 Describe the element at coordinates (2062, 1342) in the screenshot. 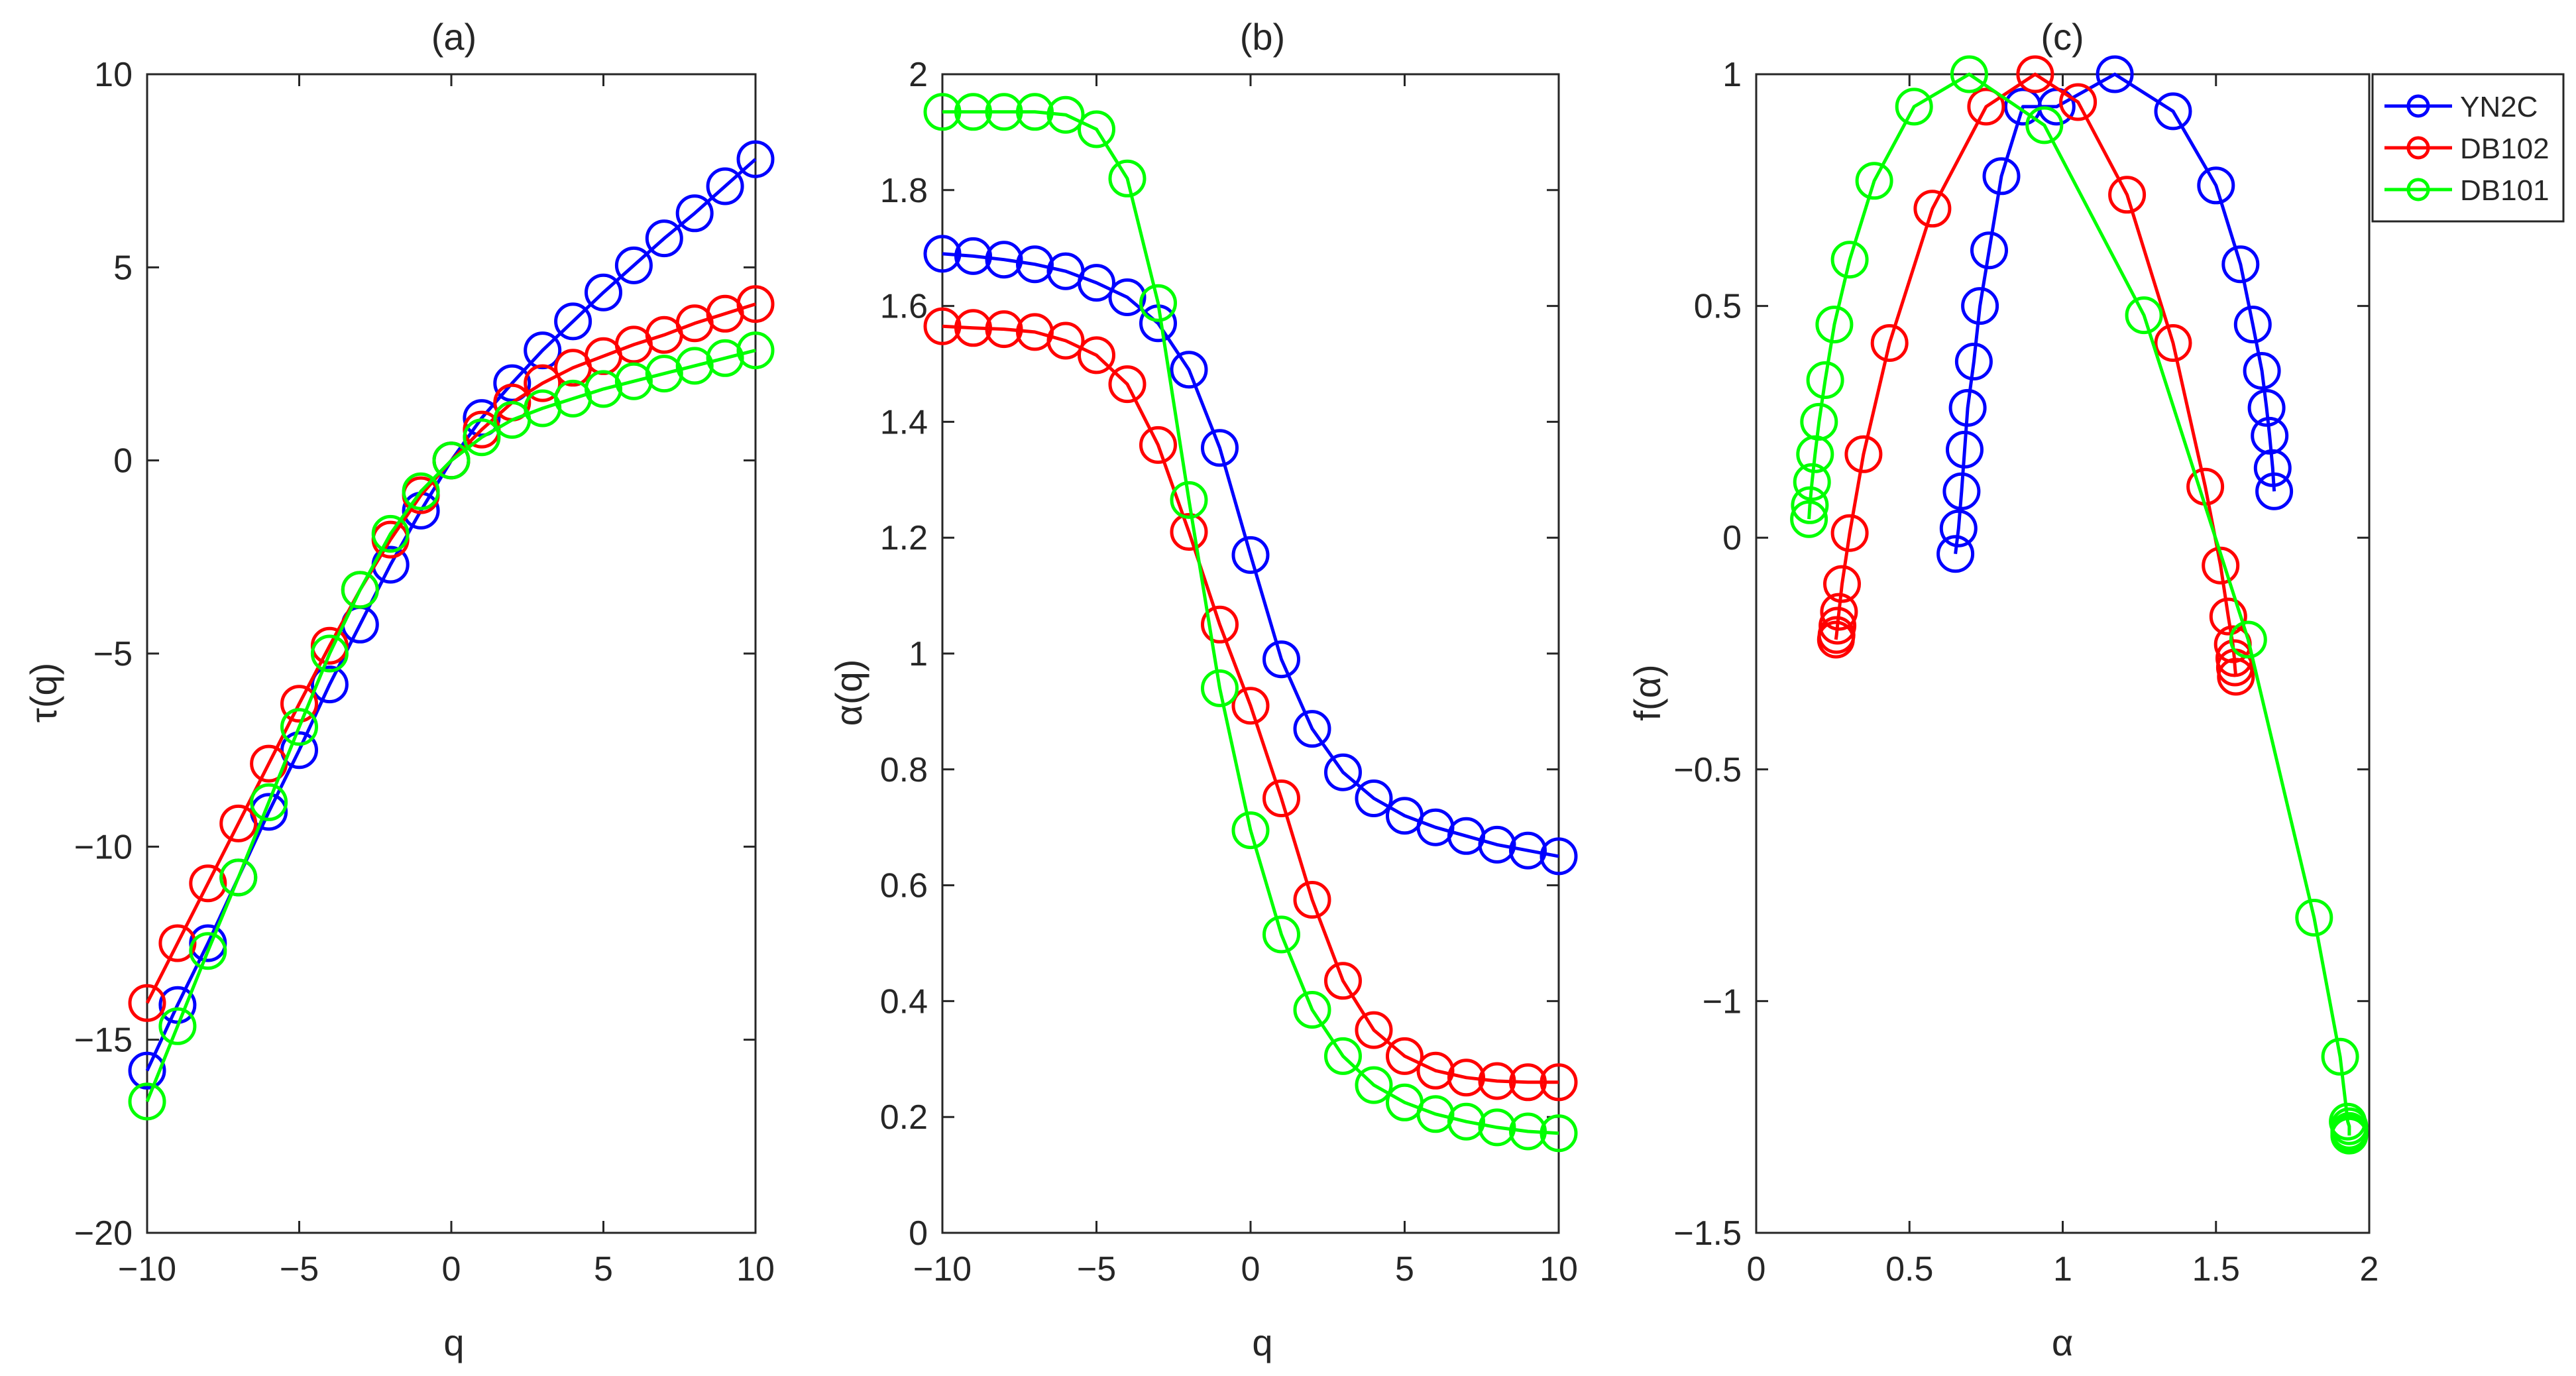

I see `panel-c-xlabel: α` at that location.